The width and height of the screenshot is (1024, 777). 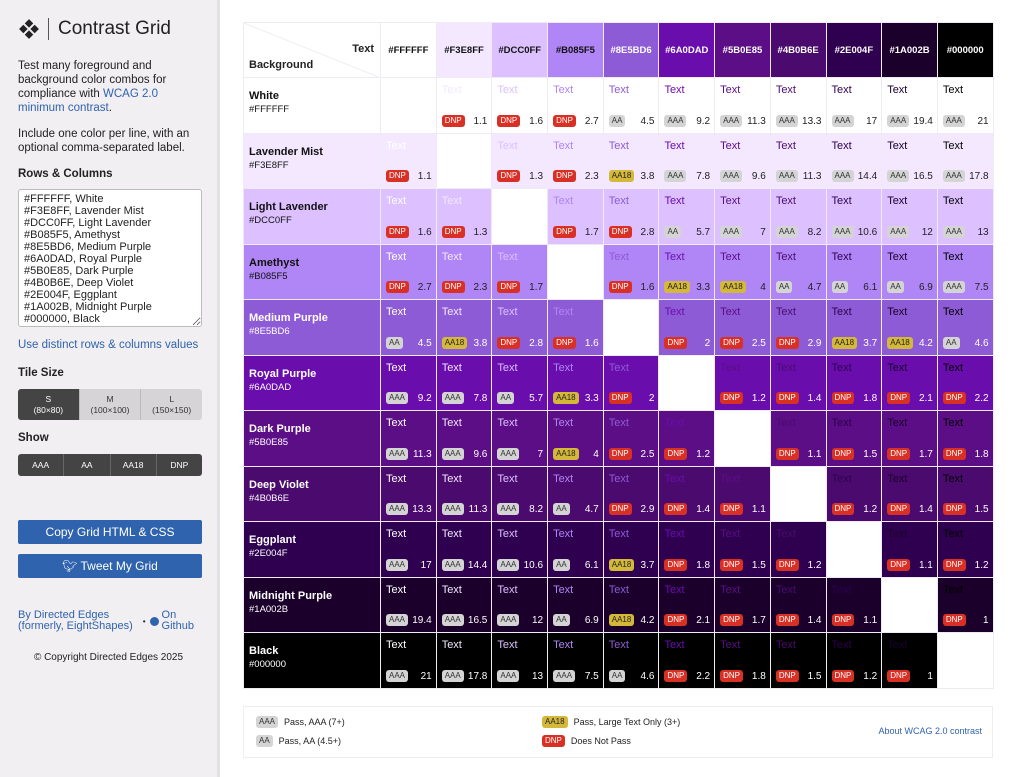 I want to click on grid-cell: Text AAA 11.3, so click(x=464, y=493).